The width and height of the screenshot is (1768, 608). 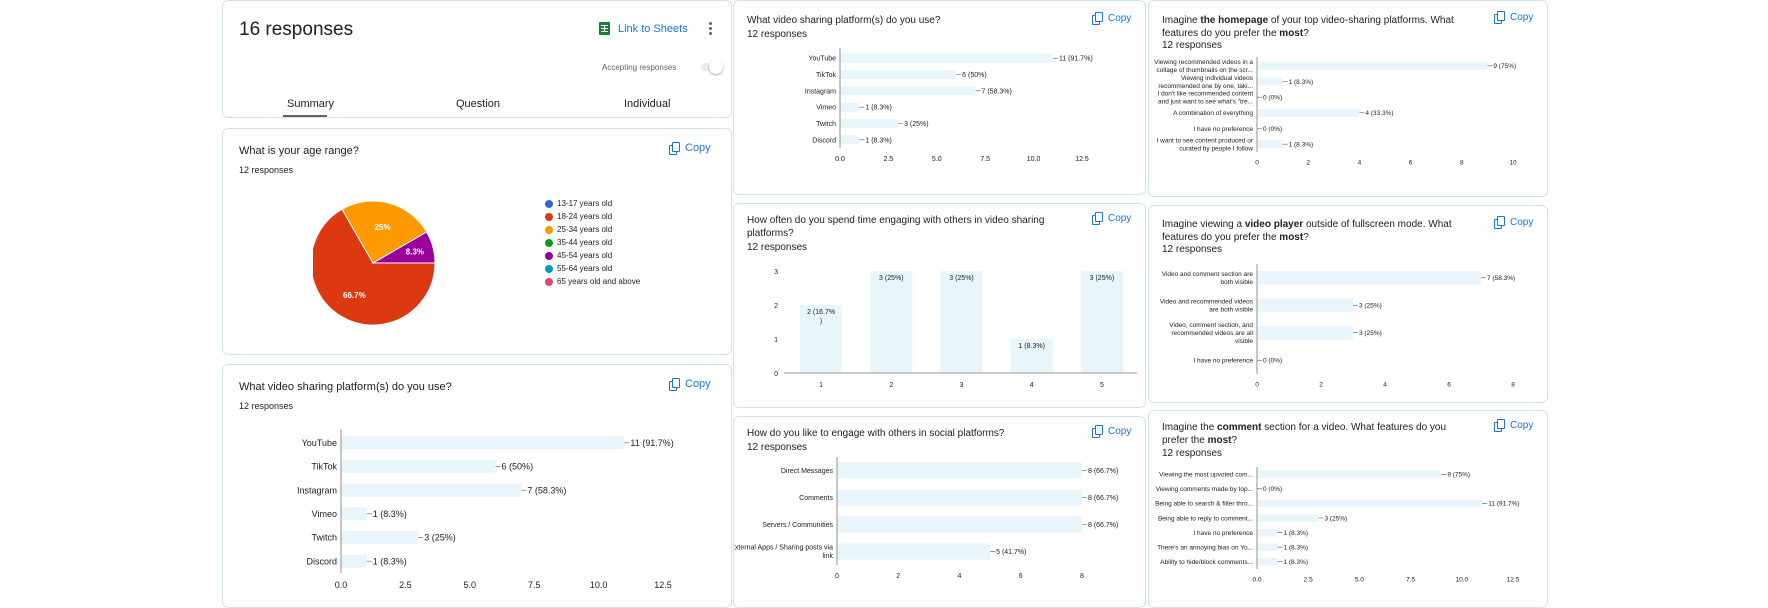 What do you see at coordinates (797, 525) in the screenshot?
I see `category-label: Servers / Communities` at bounding box center [797, 525].